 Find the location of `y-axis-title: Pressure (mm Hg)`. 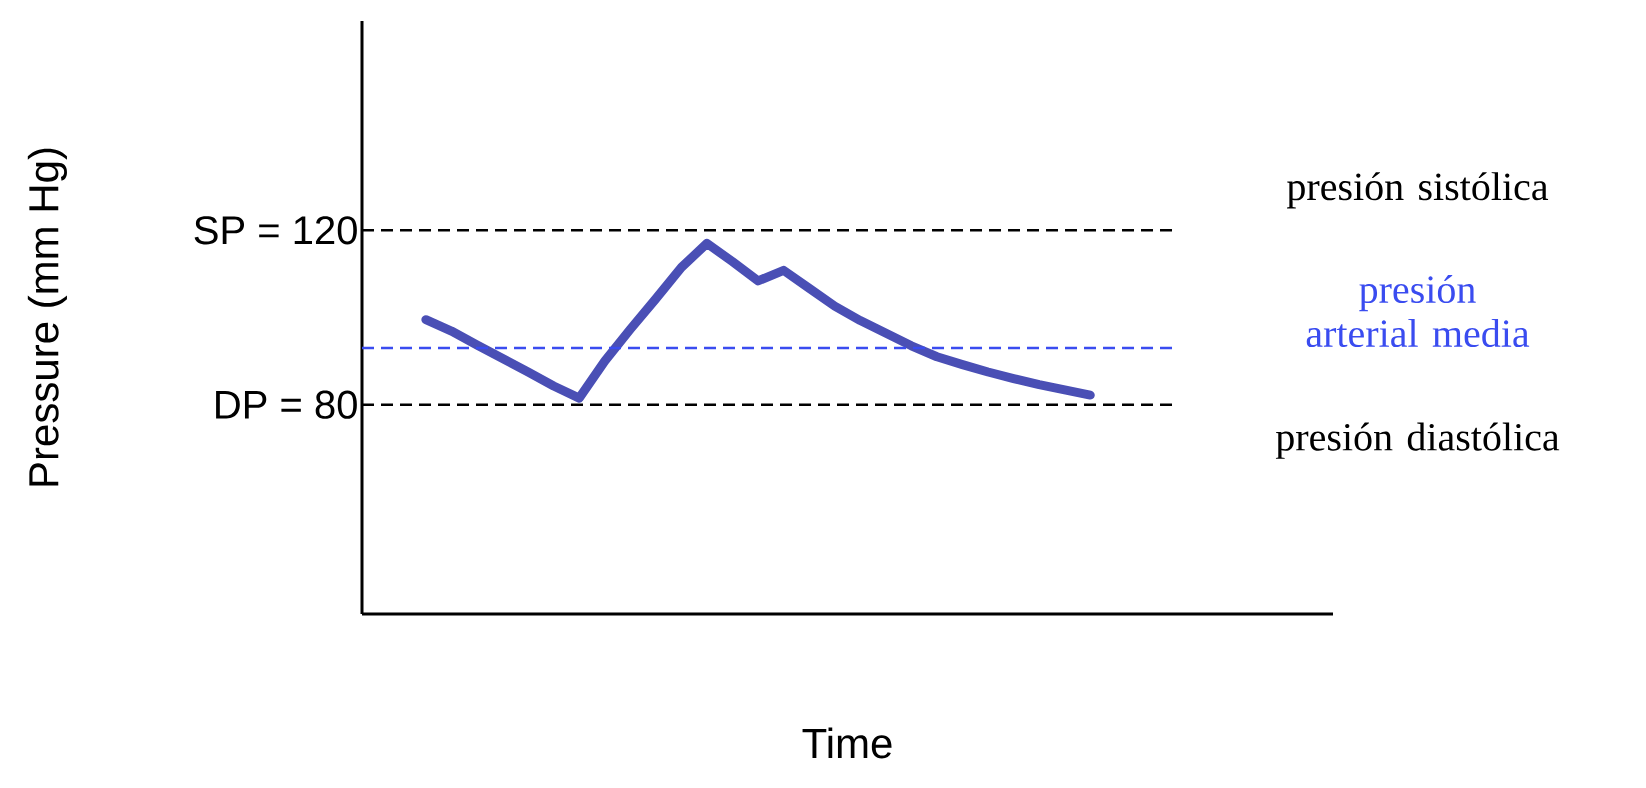

y-axis-title: Pressure (mm Hg) is located at coordinates (47, 317).